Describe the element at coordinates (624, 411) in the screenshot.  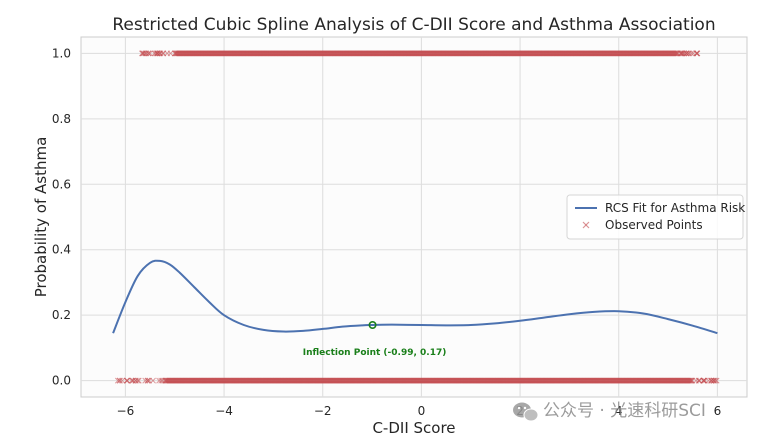
I see `watermark-text: 公众号 · 光速科研SCI` at that location.